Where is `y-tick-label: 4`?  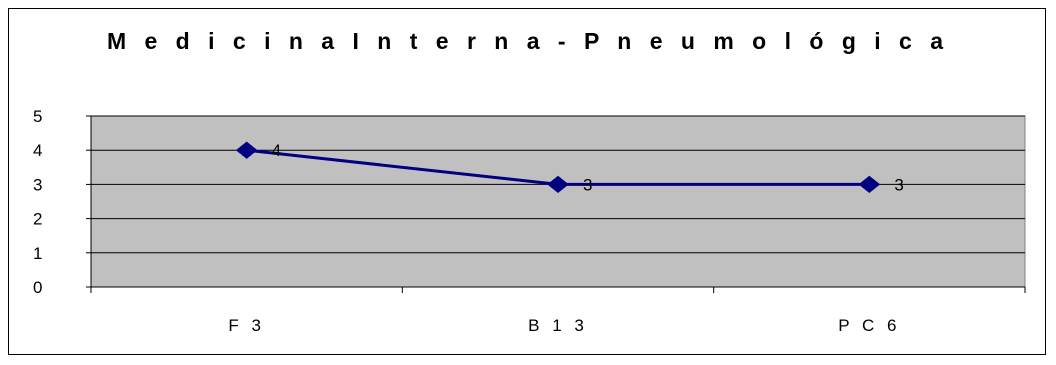
y-tick-label: 4 is located at coordinates (37, 150).